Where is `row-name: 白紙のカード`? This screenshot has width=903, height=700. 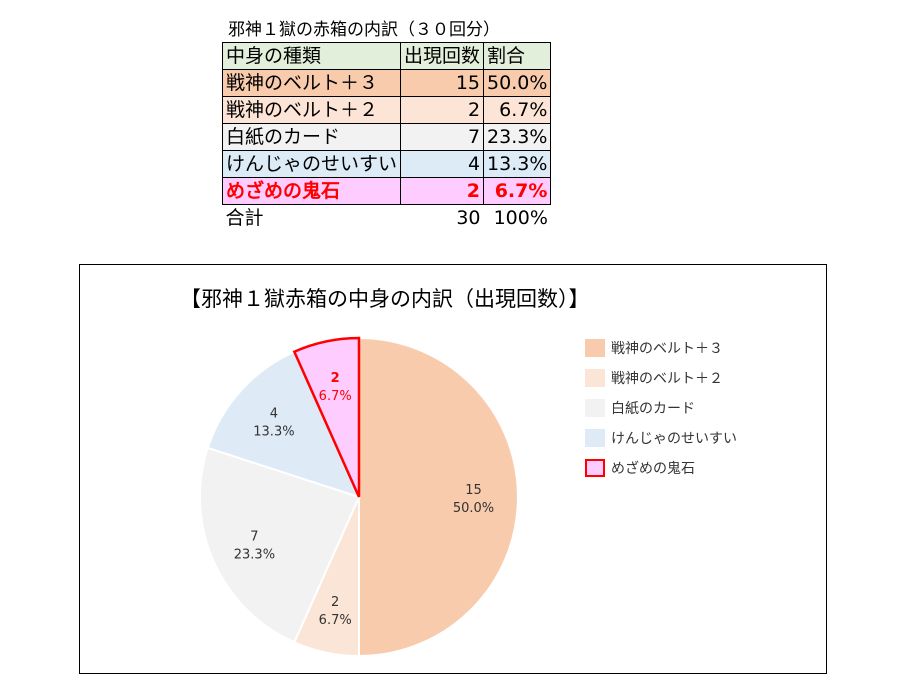
row-name: 白紙のカード is located at coordinates (311, 137).